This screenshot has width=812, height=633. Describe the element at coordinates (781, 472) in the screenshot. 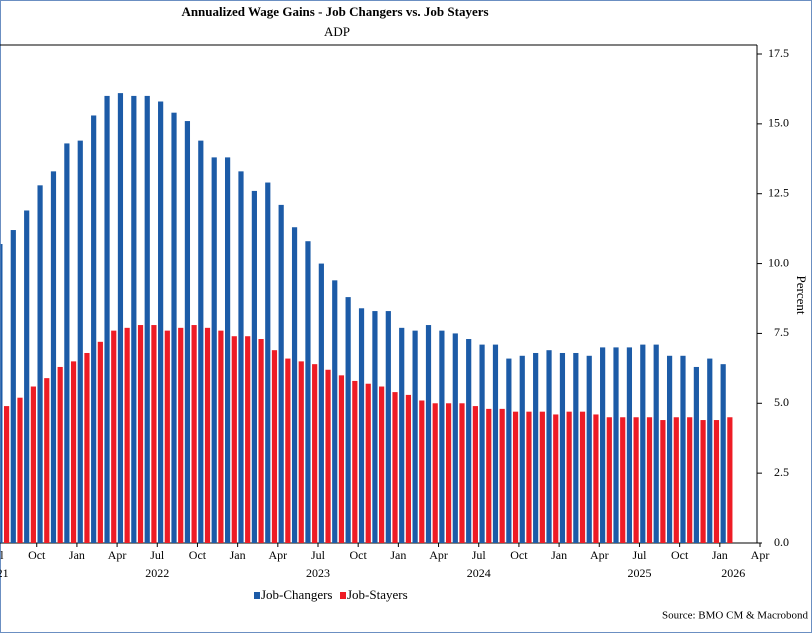

I see `y-tick-label: 2.5` at that location.